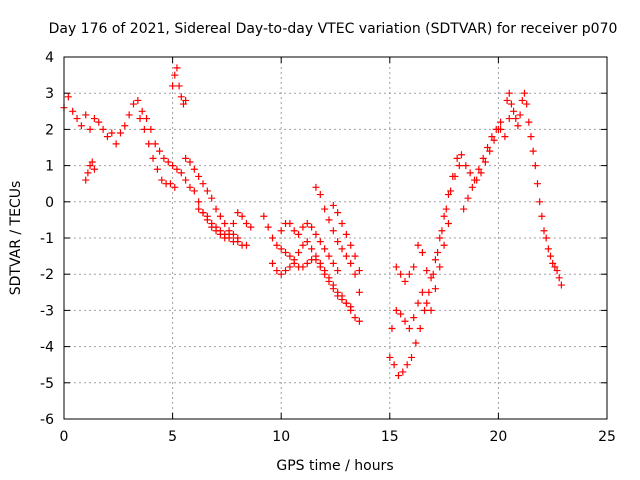 Image resolution: width=640 pixels, height=480 pixels. Describe the element at coordinates (47, 311) in the screenshot. I see `y-tick-label: -3` at that location.